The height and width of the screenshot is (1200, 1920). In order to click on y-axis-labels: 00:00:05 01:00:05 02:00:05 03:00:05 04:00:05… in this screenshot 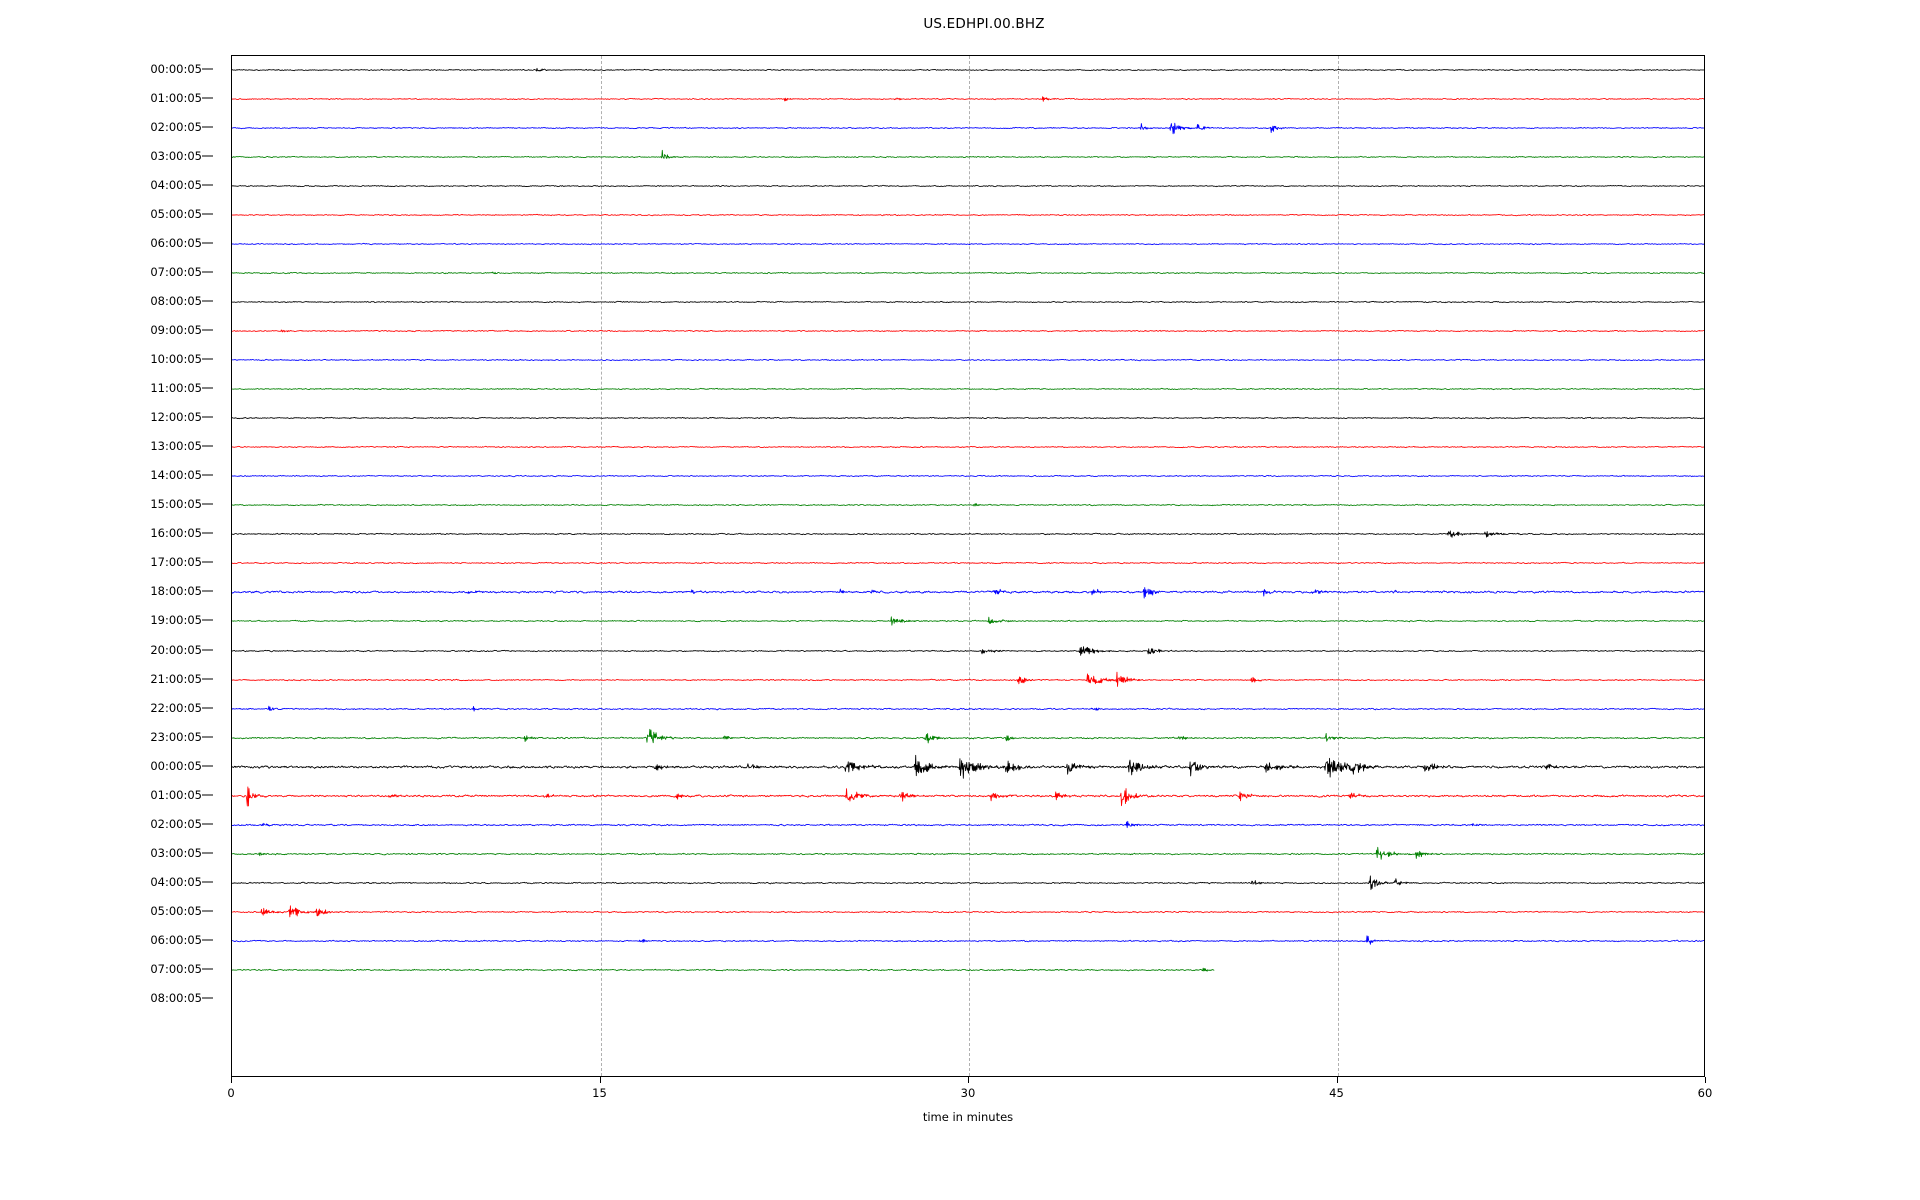, I will do `click(115, 566)`.